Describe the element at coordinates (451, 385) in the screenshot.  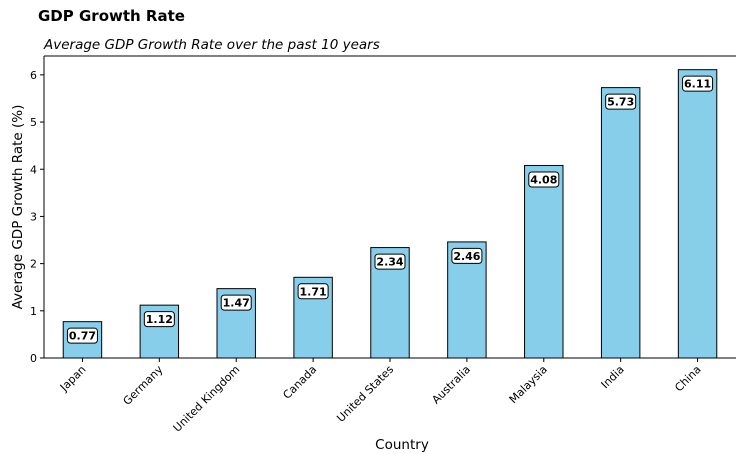
I see `x-tick-label: Australia` at that location.